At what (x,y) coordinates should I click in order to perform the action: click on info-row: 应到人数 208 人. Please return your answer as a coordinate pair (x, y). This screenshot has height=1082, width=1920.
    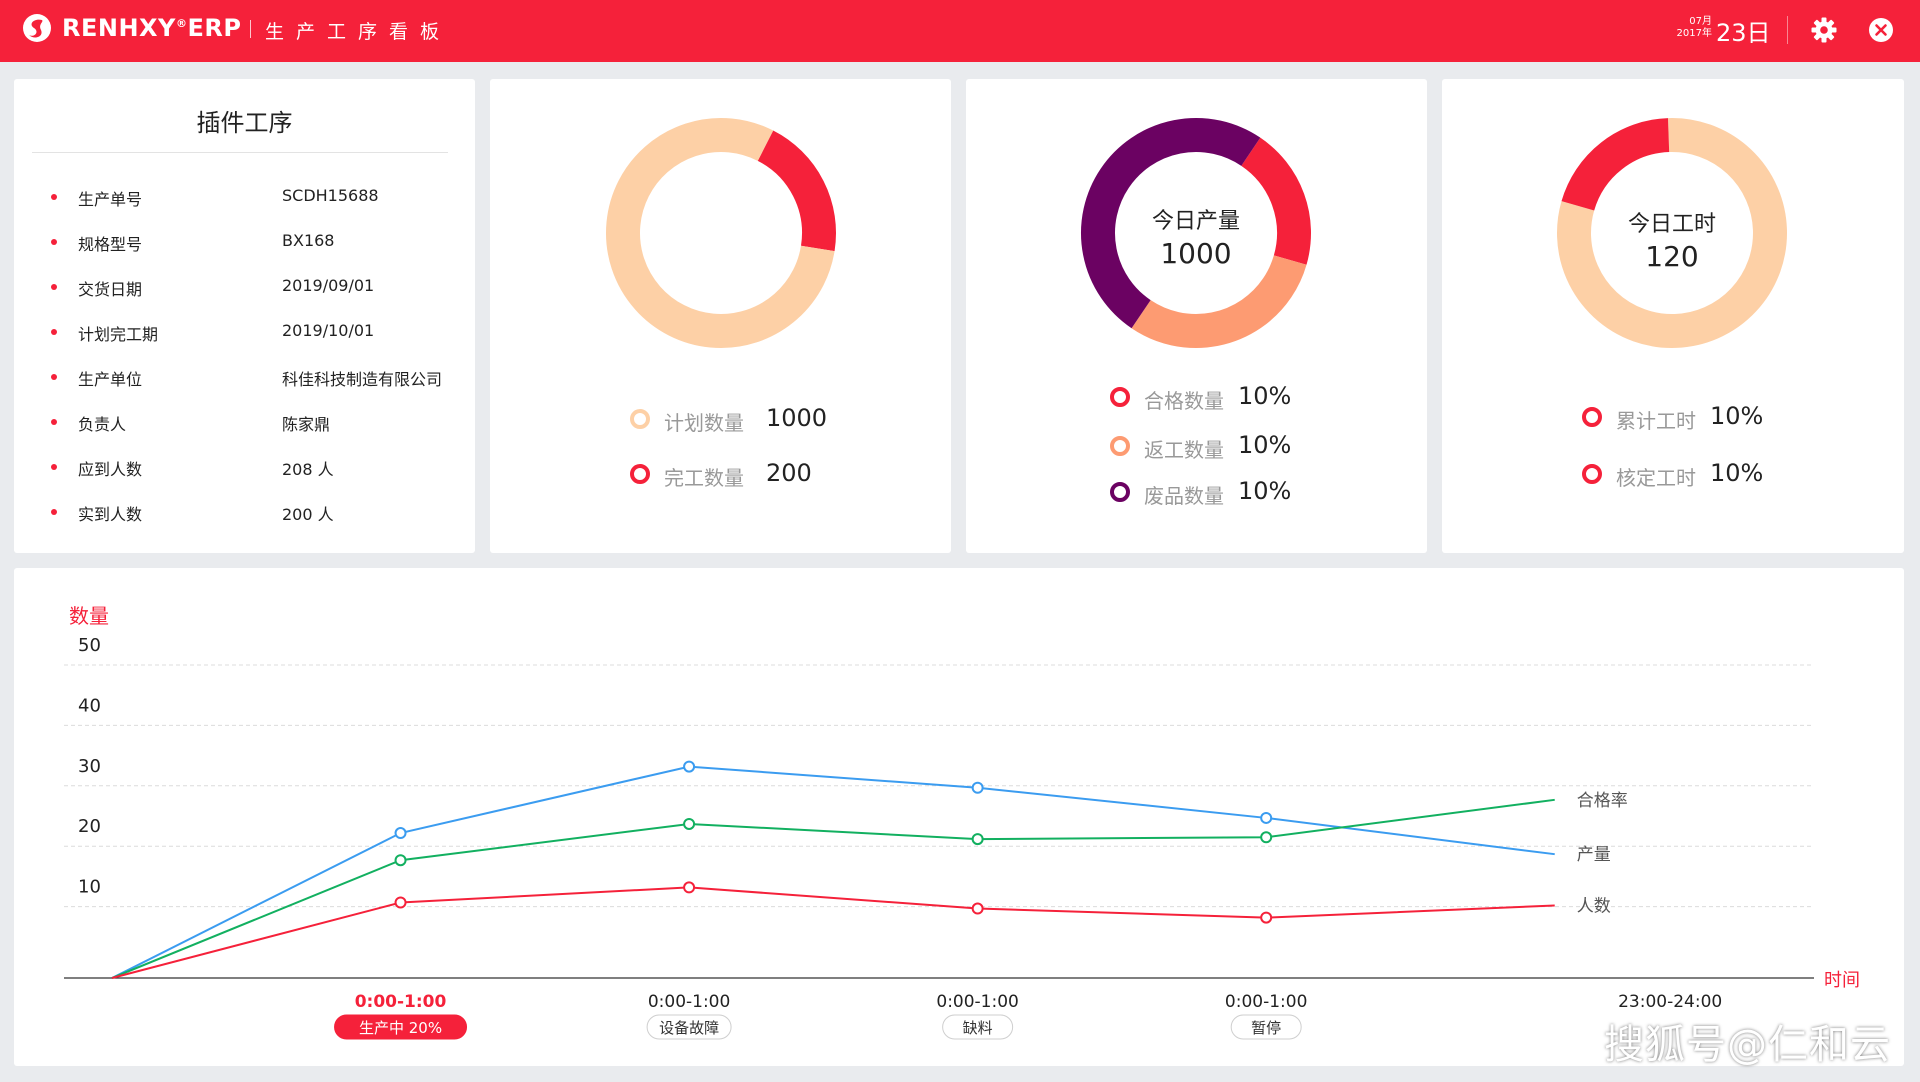
    Looking at the image, I should click on (244, 467).